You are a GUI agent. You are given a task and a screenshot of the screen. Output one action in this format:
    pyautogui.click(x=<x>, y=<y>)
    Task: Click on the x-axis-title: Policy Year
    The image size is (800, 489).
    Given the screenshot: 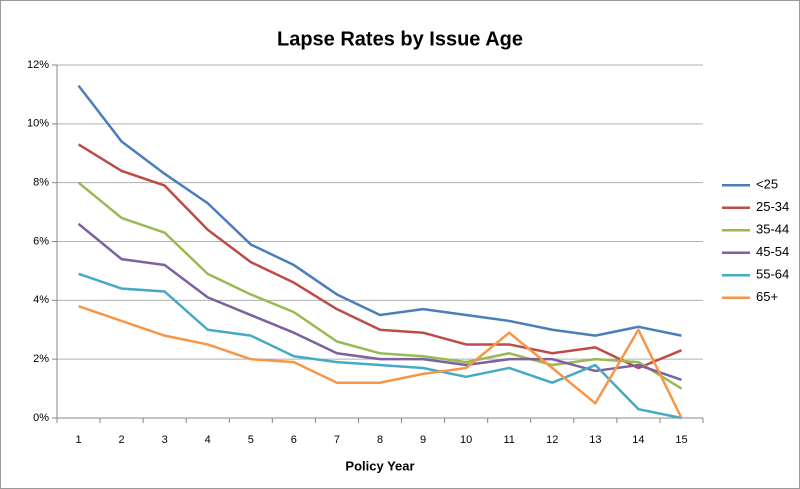 What is the action you would take?
    pyautogui.click(x=379, y=465)
    